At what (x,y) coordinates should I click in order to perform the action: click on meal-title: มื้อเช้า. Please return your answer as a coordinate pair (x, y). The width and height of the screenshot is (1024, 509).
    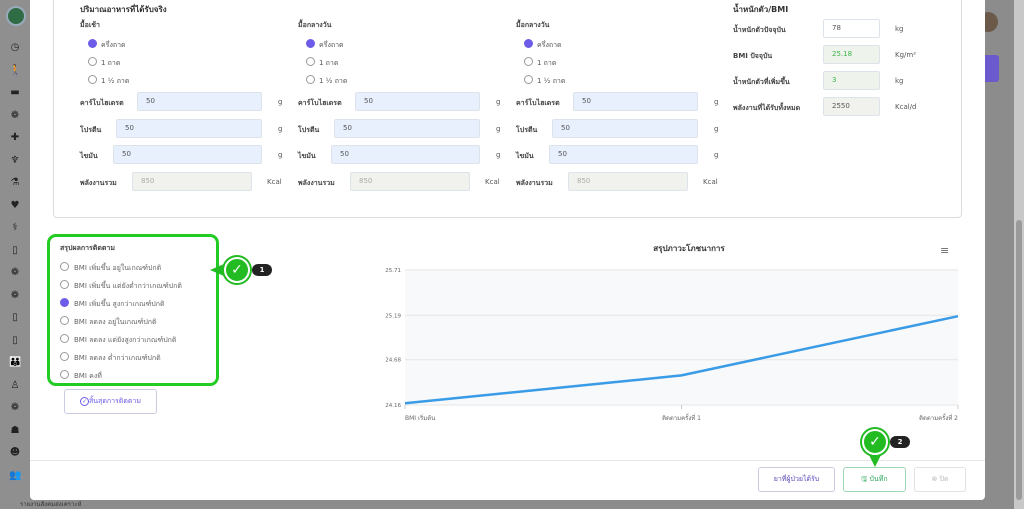
    Looking at the image, I should click on (90, 25).